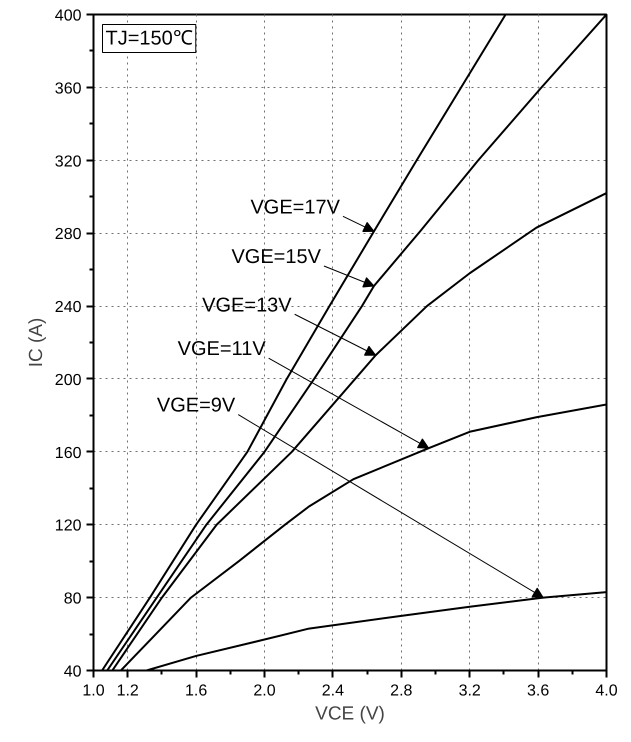  What do you see at coordinates (73, 599) in the screenshot?
I see `y-tick-label: 80` at bounding box center [73, 599].